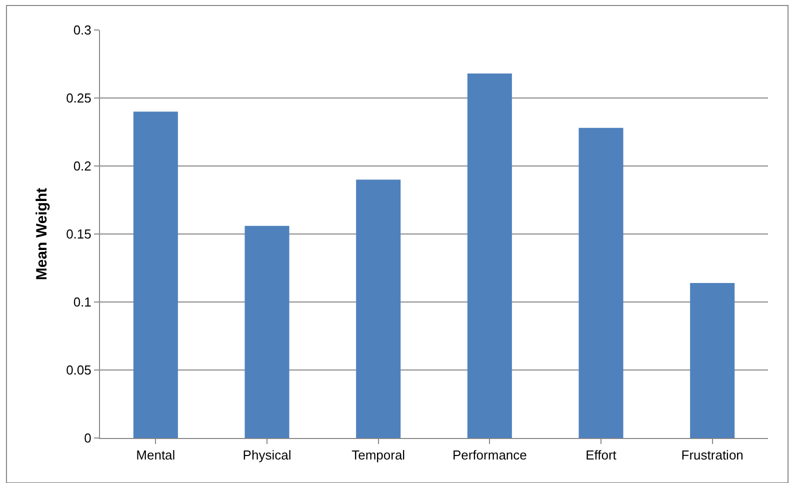 Image resolution: width=798 pixels, height=483 pixels. I want to click on y-tick-label: 0.3, so click(82, 30).